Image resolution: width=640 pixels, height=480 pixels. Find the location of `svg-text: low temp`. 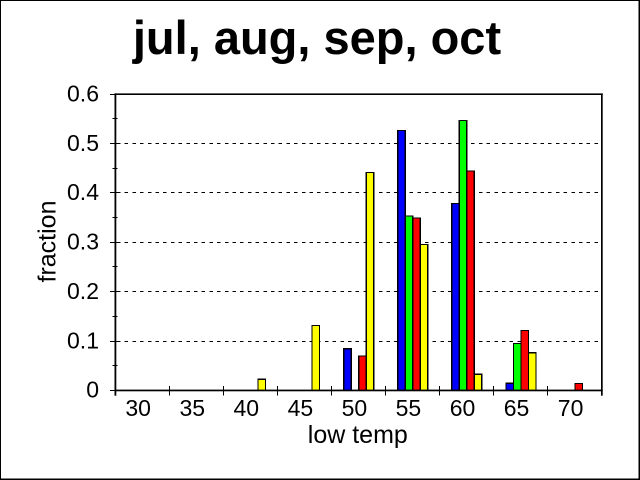

svg-text: low temp is located at coordinates (358, 435).